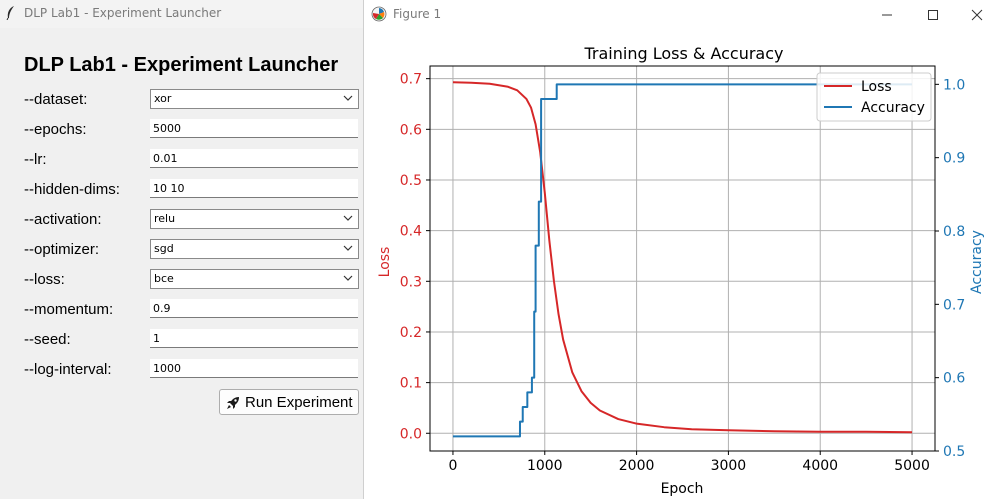 This screenshot has width=991, height=499. What do you see at coordinates (411, 80) in the screenshot?
I see `y-left-tick-label: 0.7` at bounding box center [411, 80].